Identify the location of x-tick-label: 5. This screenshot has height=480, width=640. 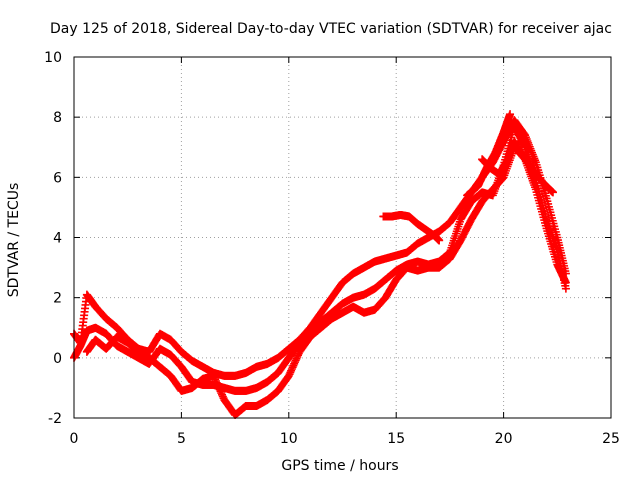
(181, 439).